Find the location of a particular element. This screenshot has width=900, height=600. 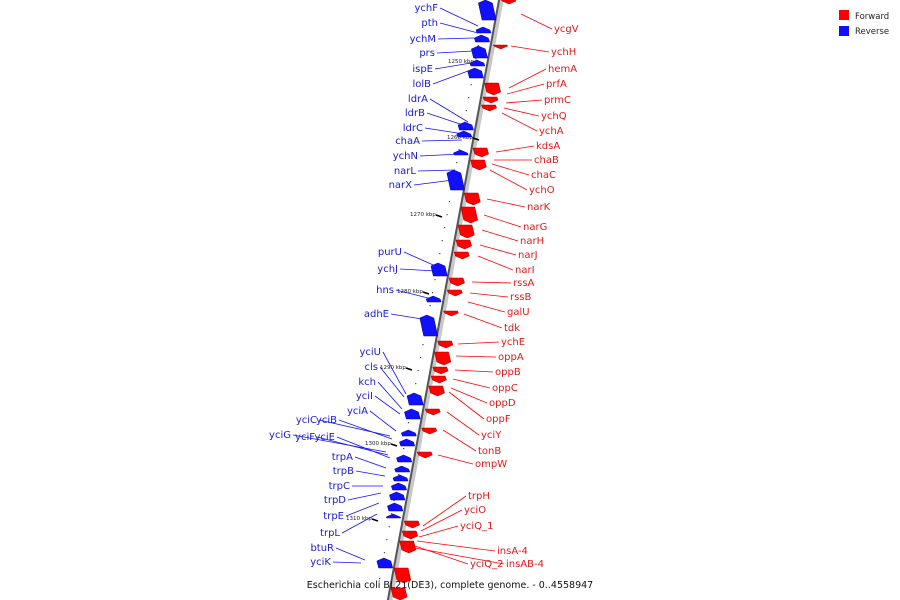

tick-label: 1280 kbp is located at coordinates (410, 292).